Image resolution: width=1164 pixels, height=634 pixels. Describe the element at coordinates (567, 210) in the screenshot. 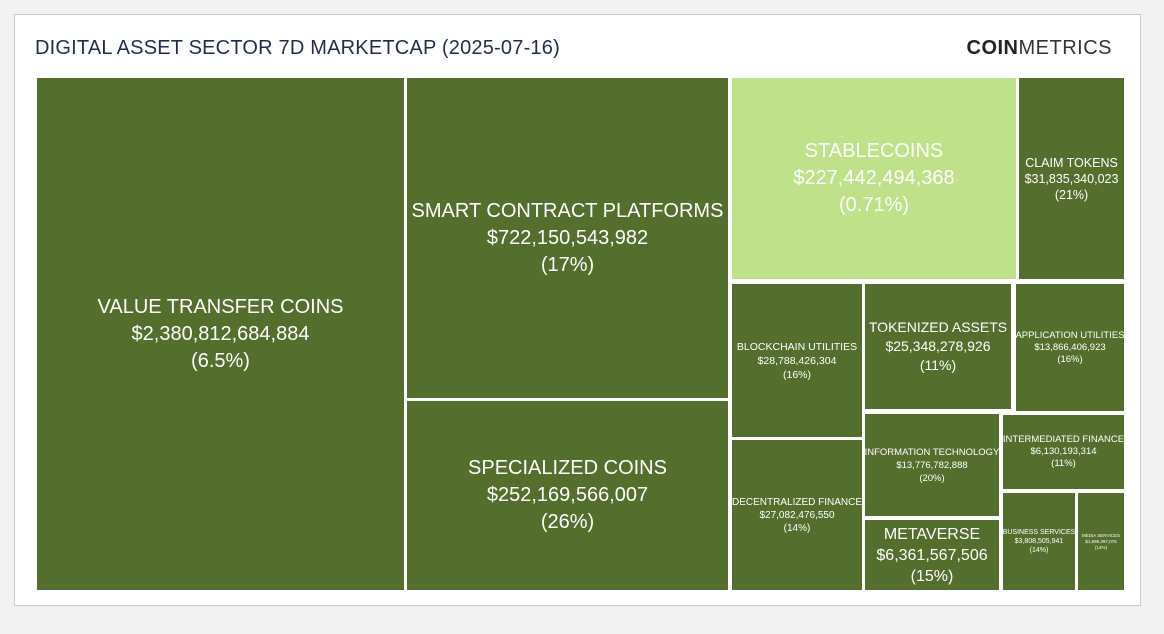

I see `tile-name: SMART CONTRACT PLATFORMS` at that location.